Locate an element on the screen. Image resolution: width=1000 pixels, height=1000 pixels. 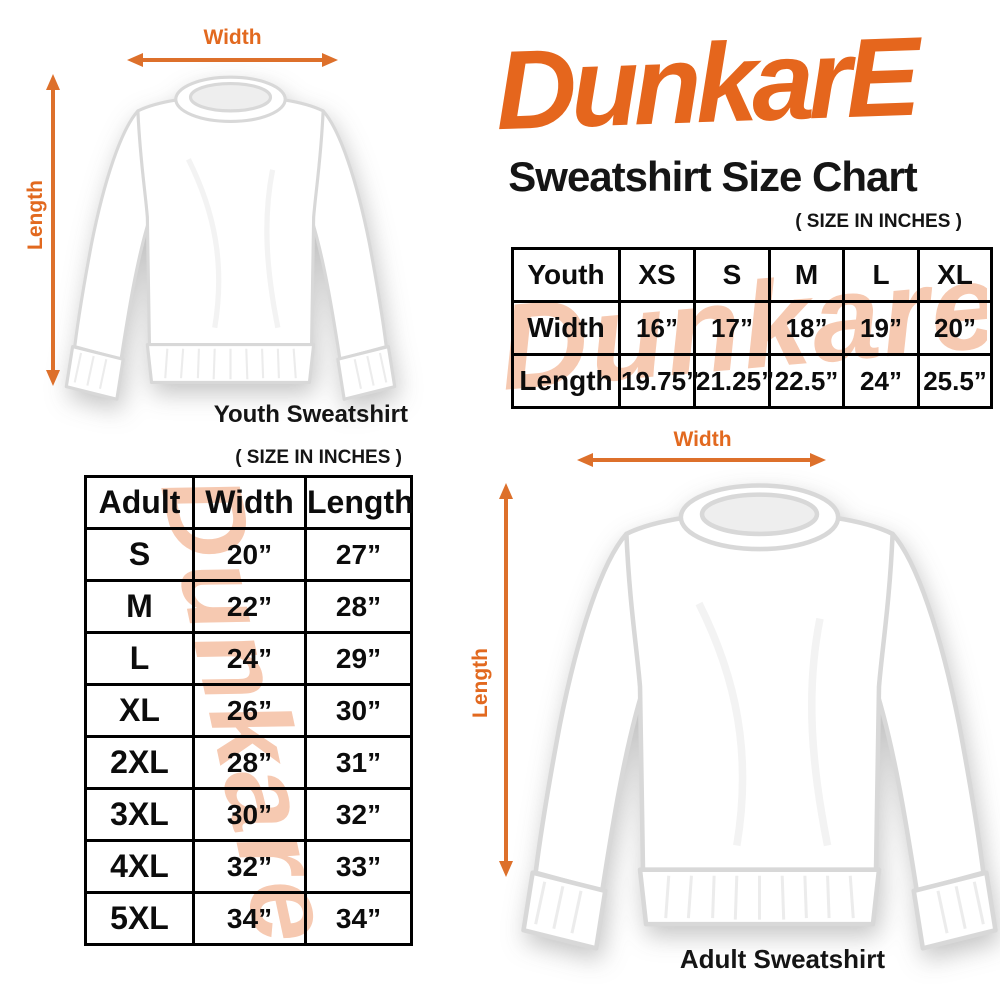
table-header-row: Adult Width Length is located at coordinates (249, 502).